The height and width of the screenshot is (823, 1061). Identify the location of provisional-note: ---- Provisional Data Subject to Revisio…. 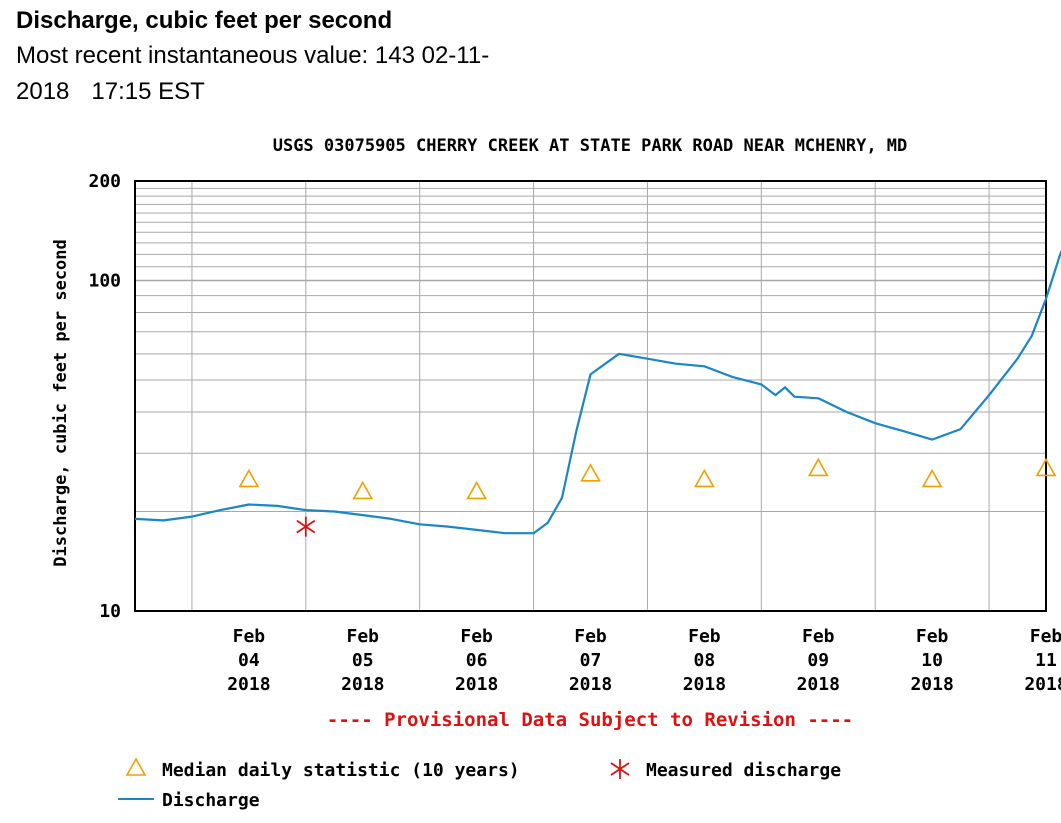
(590, 720).